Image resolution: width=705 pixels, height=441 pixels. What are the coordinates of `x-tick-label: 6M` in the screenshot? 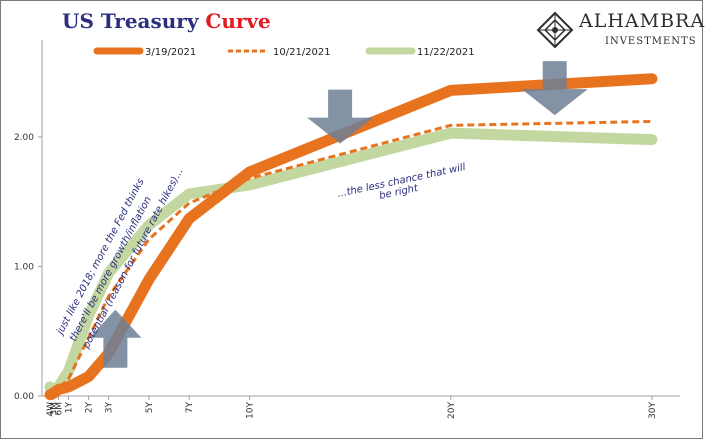 It's located at (59, 409).